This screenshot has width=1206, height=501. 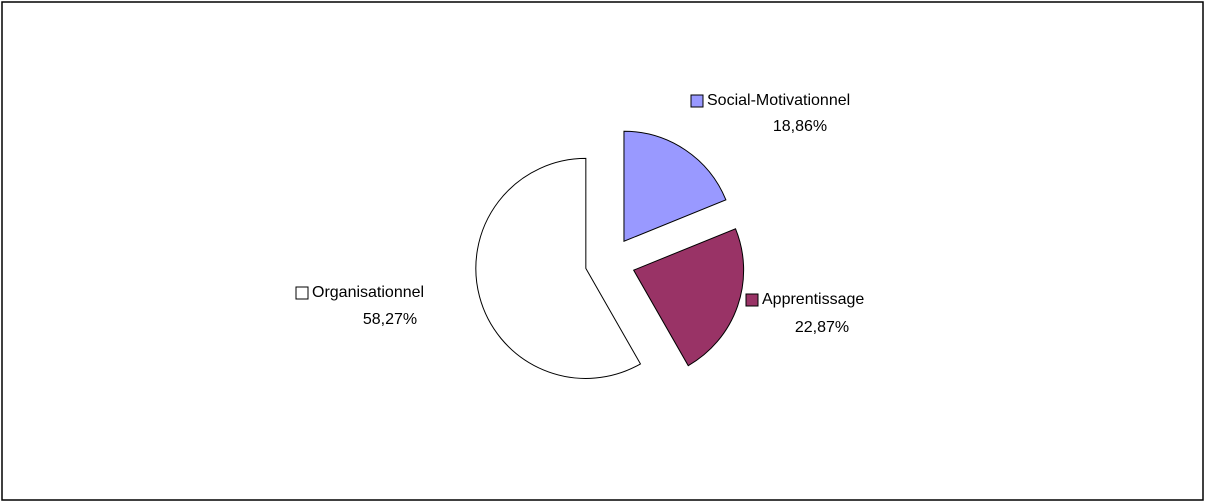 What do you see at coordinates (368, 292) in the screenshot?
I see `slice-label: Organisationnel` at bounding box center [368, 292].